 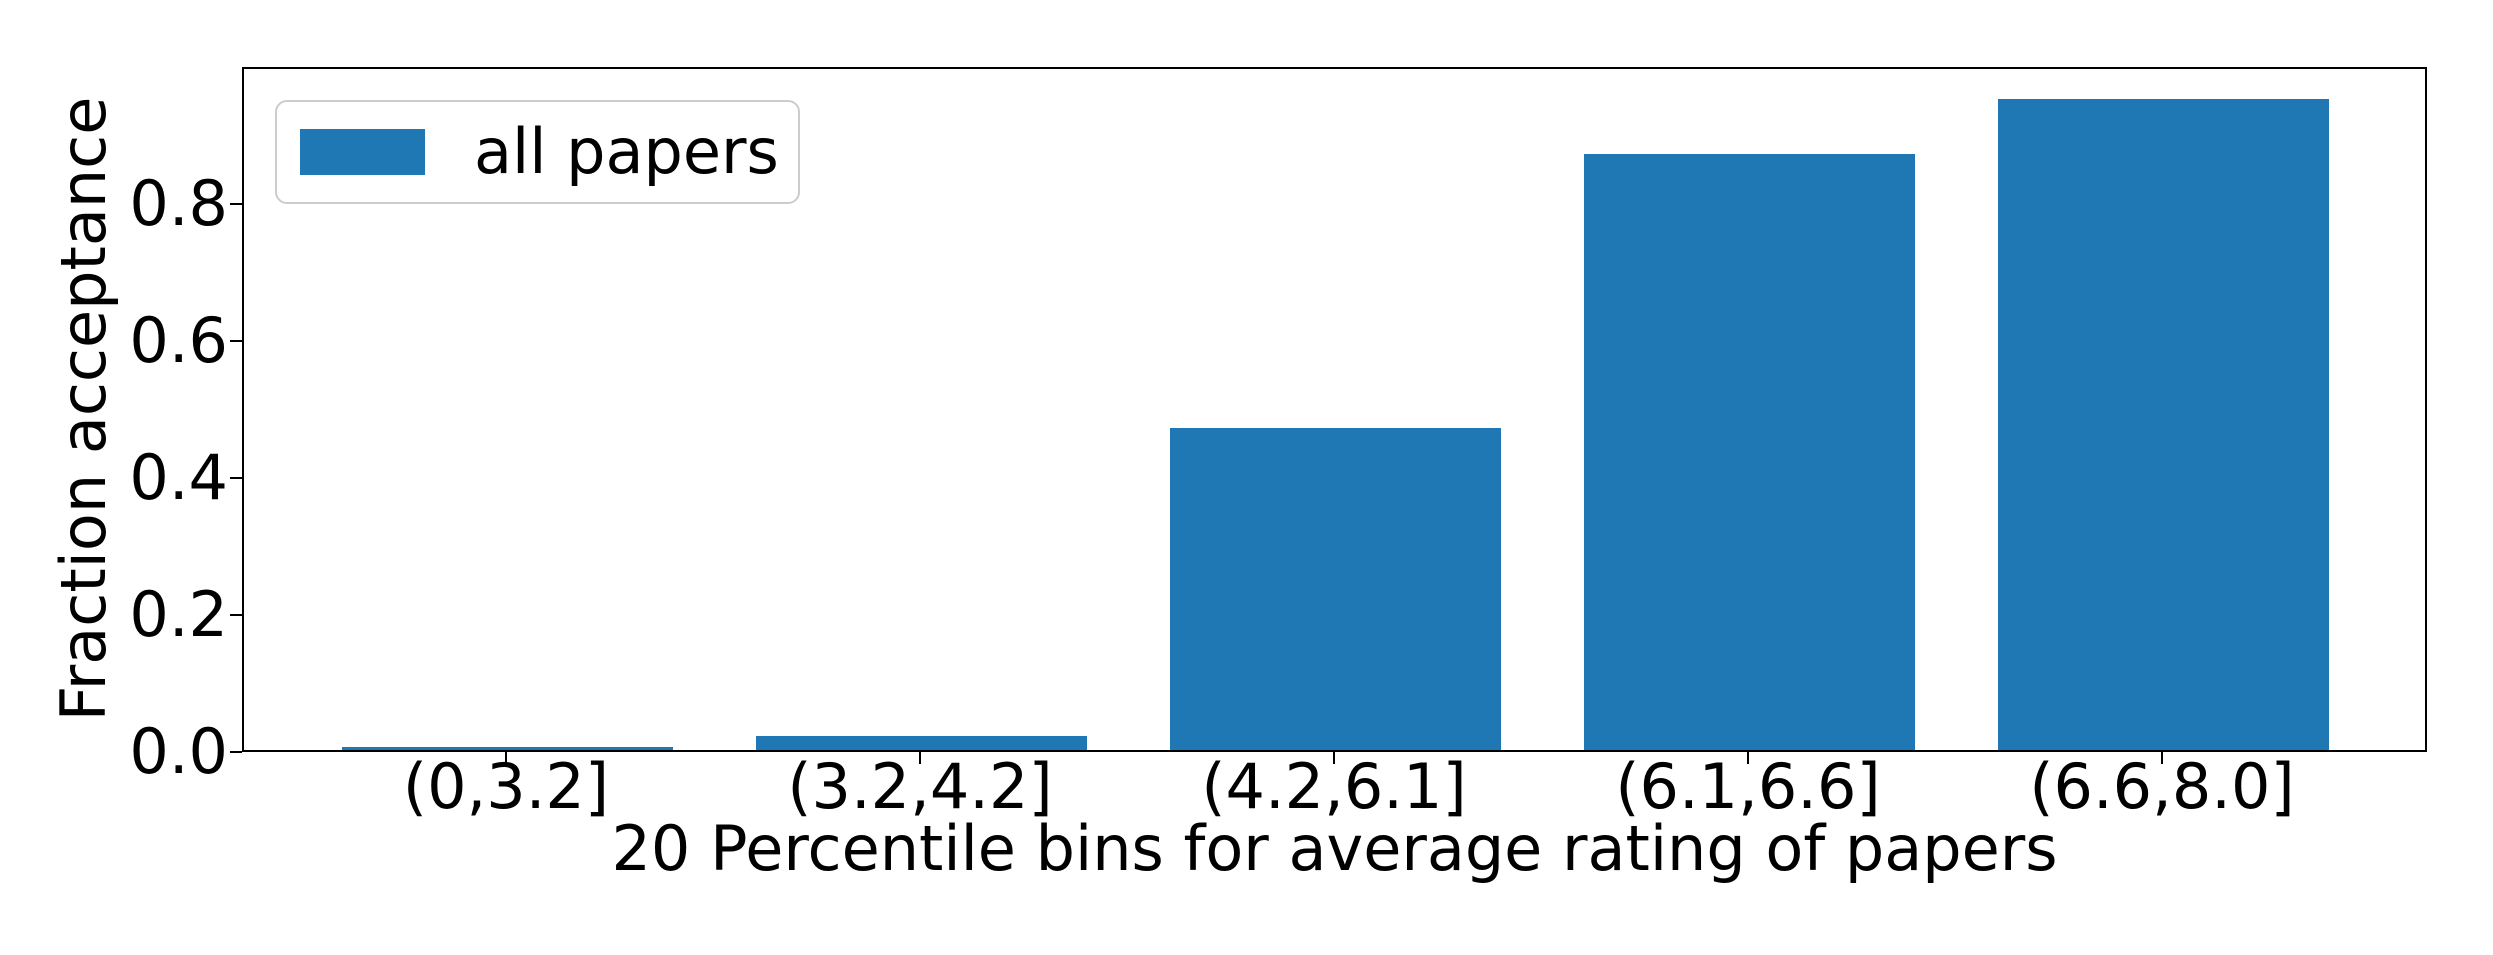 I want to click on x-tick-label: (6.1,6.6], so click(x=1748, y=786).